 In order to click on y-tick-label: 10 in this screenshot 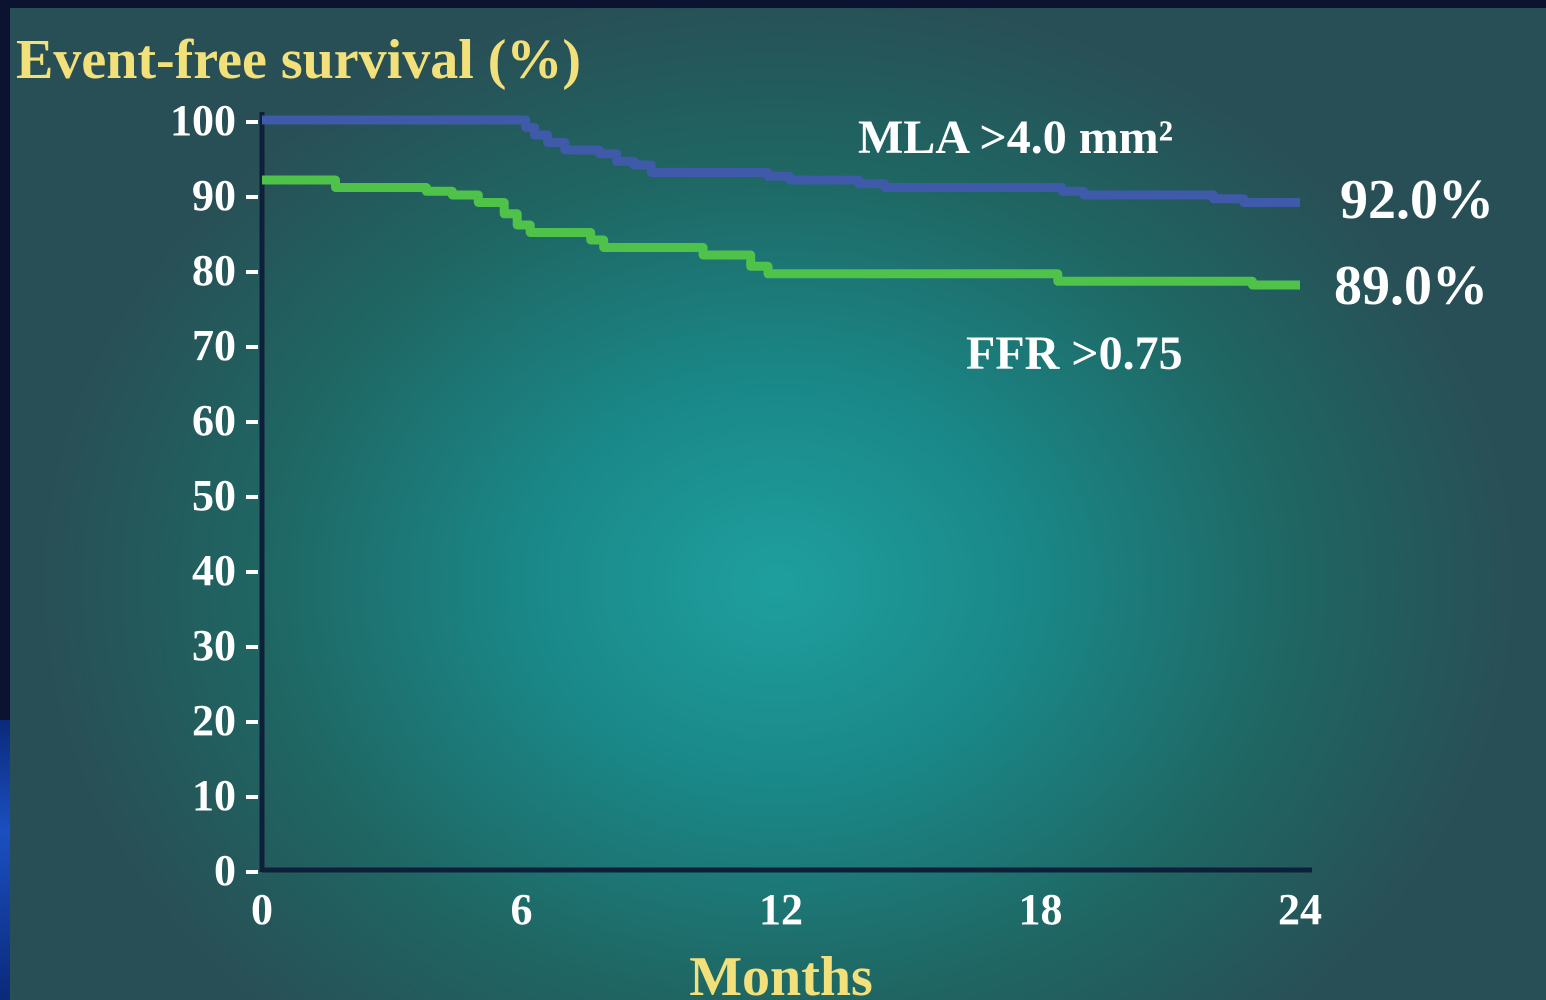, I will do `click(214, 795)`.